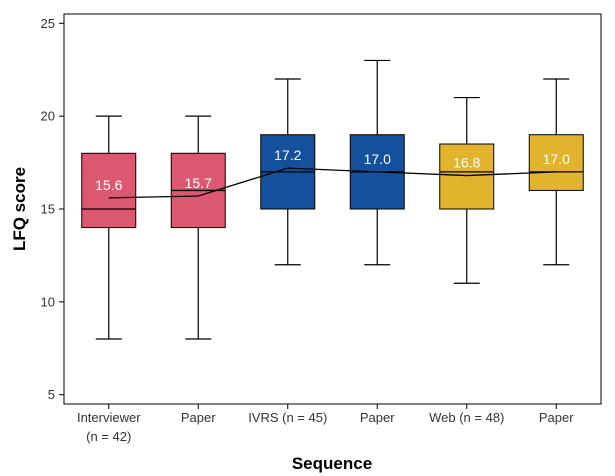  Describe the element at coordinates (466, 163) in the screenshot. I see `mean-label: 16.8` at that location.